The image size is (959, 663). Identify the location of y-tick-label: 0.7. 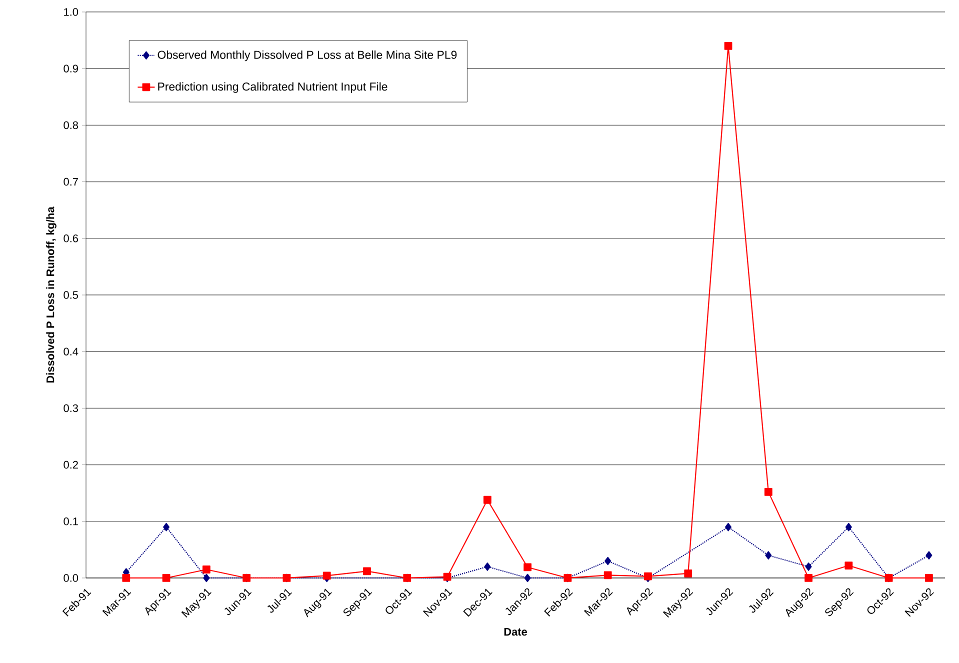
(71, 182).